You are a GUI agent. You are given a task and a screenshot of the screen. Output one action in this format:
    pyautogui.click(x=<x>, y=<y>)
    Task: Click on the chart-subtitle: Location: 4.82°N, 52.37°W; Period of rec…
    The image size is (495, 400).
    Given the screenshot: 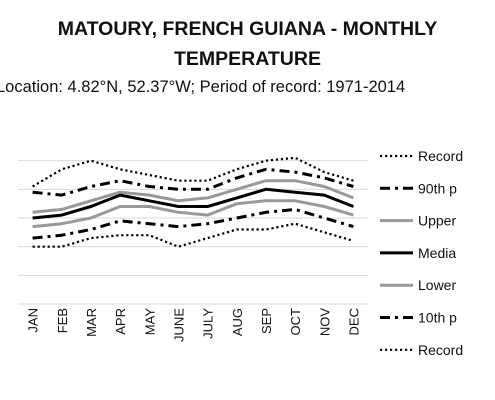 What is the action you would take?
    pyautogui.click(x=203, y=87)
    